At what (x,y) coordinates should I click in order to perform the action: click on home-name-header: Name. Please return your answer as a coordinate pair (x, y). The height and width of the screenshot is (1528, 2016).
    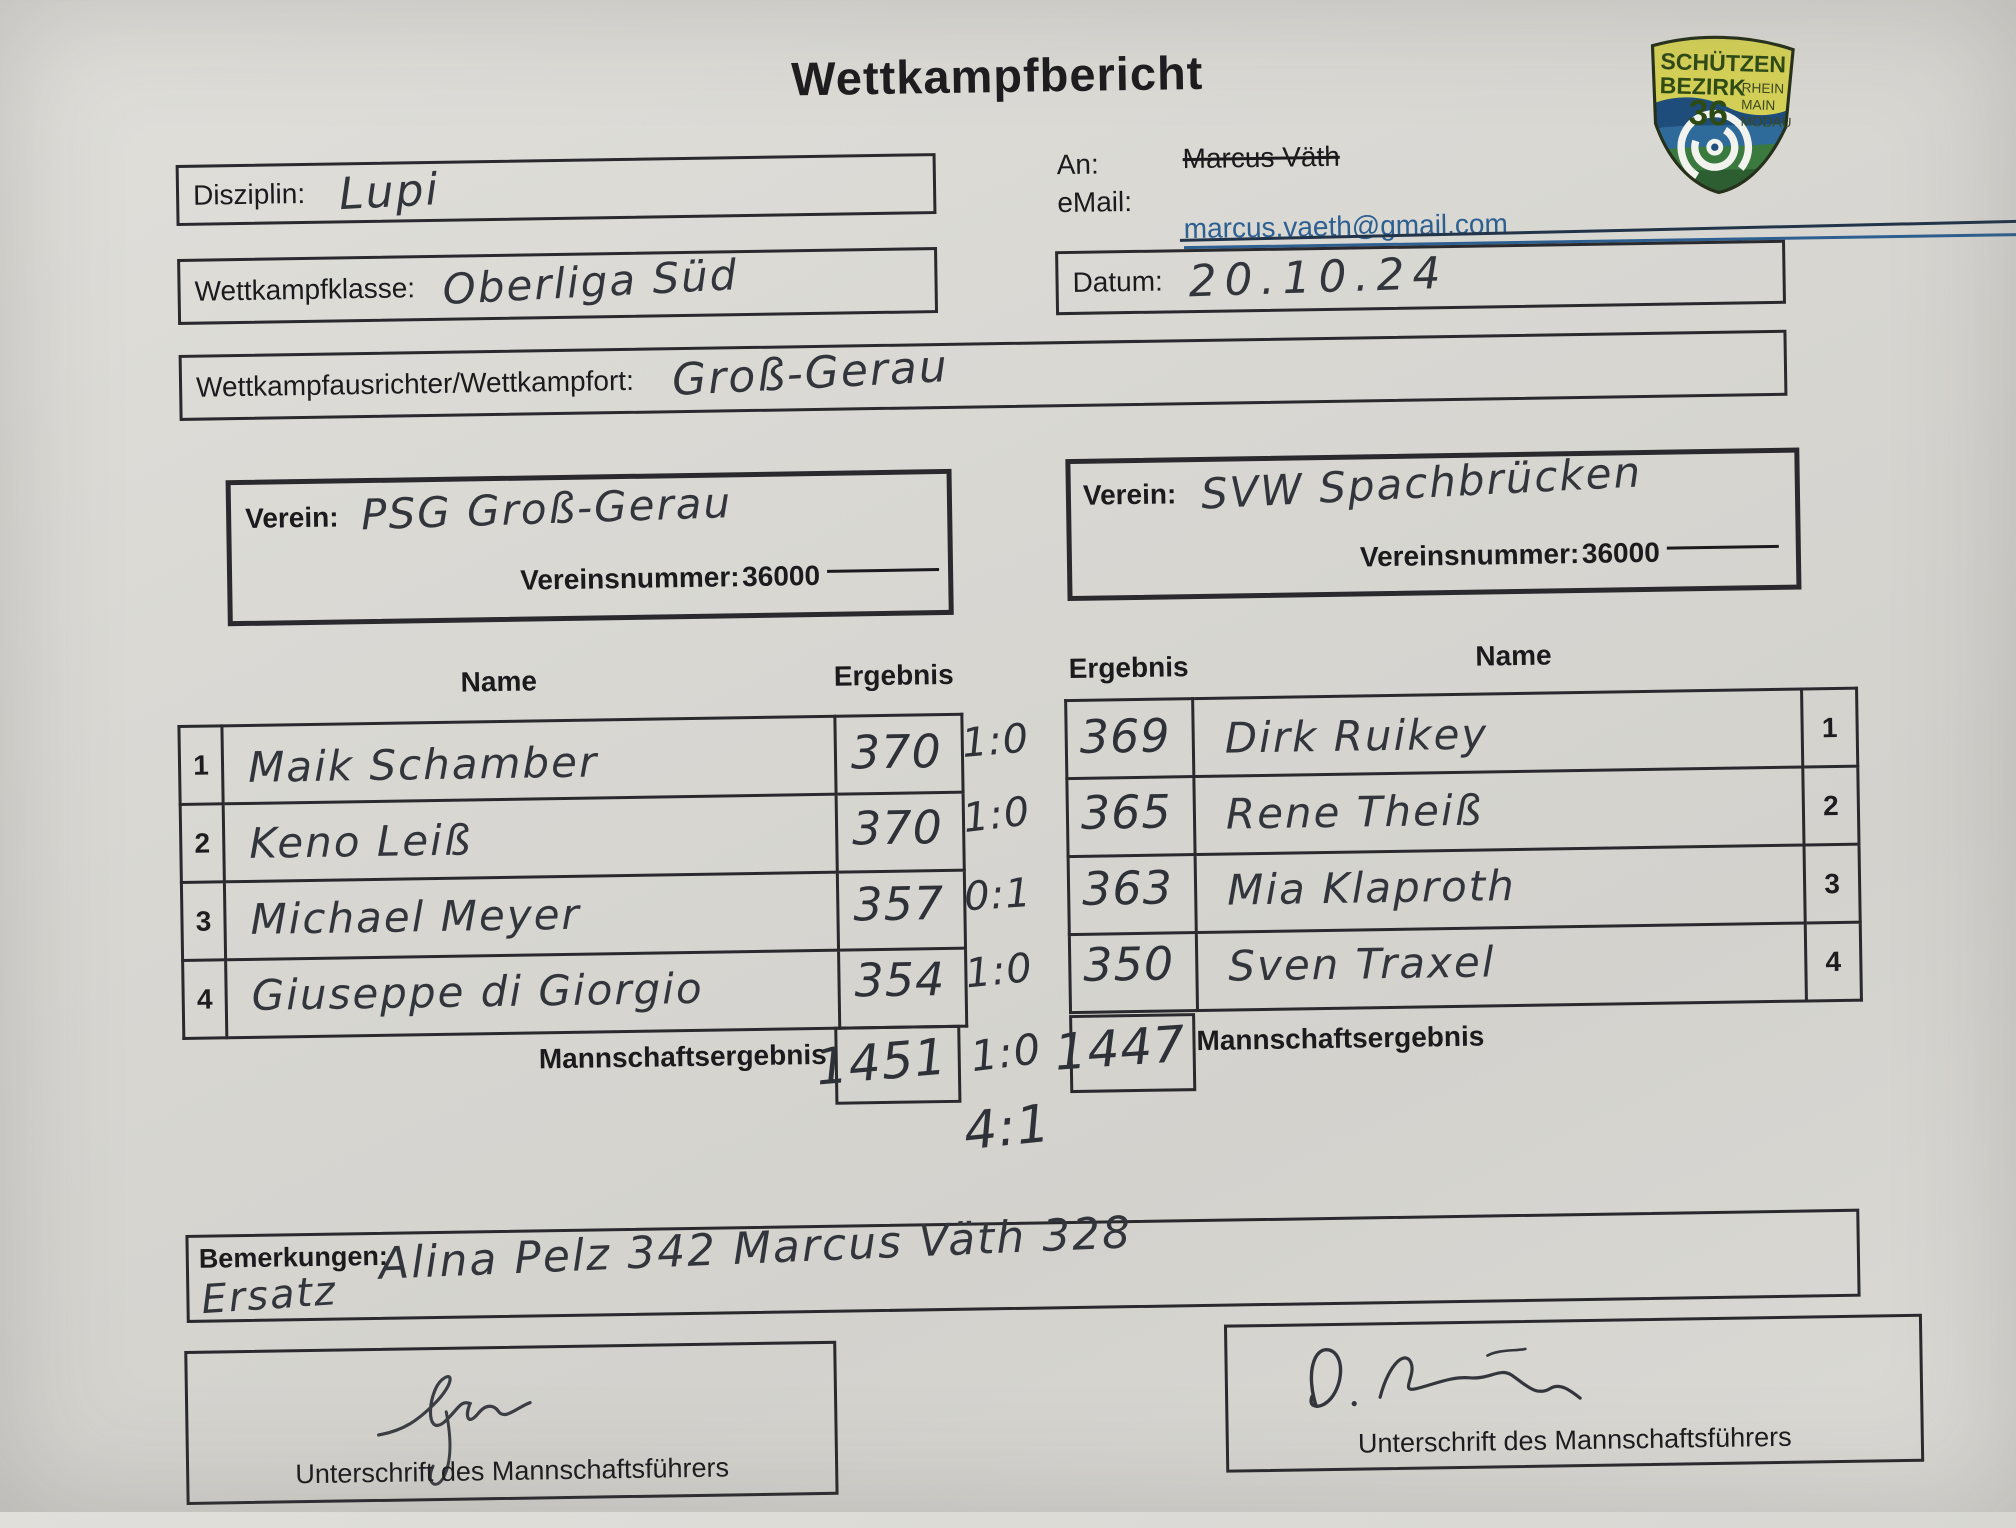
    Looking at the image, I should click on (499, 681).